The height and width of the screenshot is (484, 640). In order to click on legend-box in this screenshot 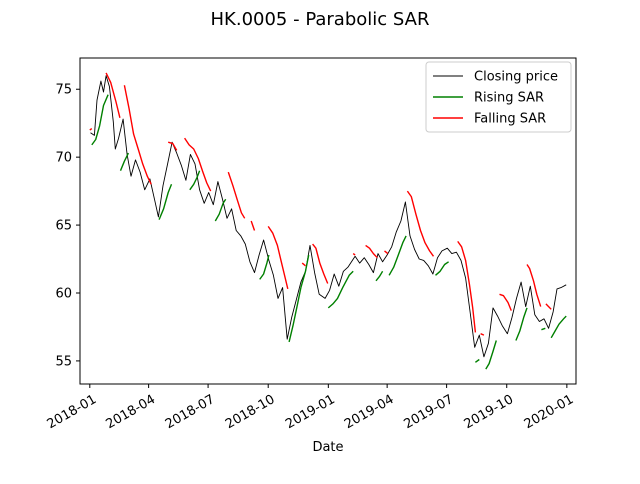, I will do `click(498, 97)`.